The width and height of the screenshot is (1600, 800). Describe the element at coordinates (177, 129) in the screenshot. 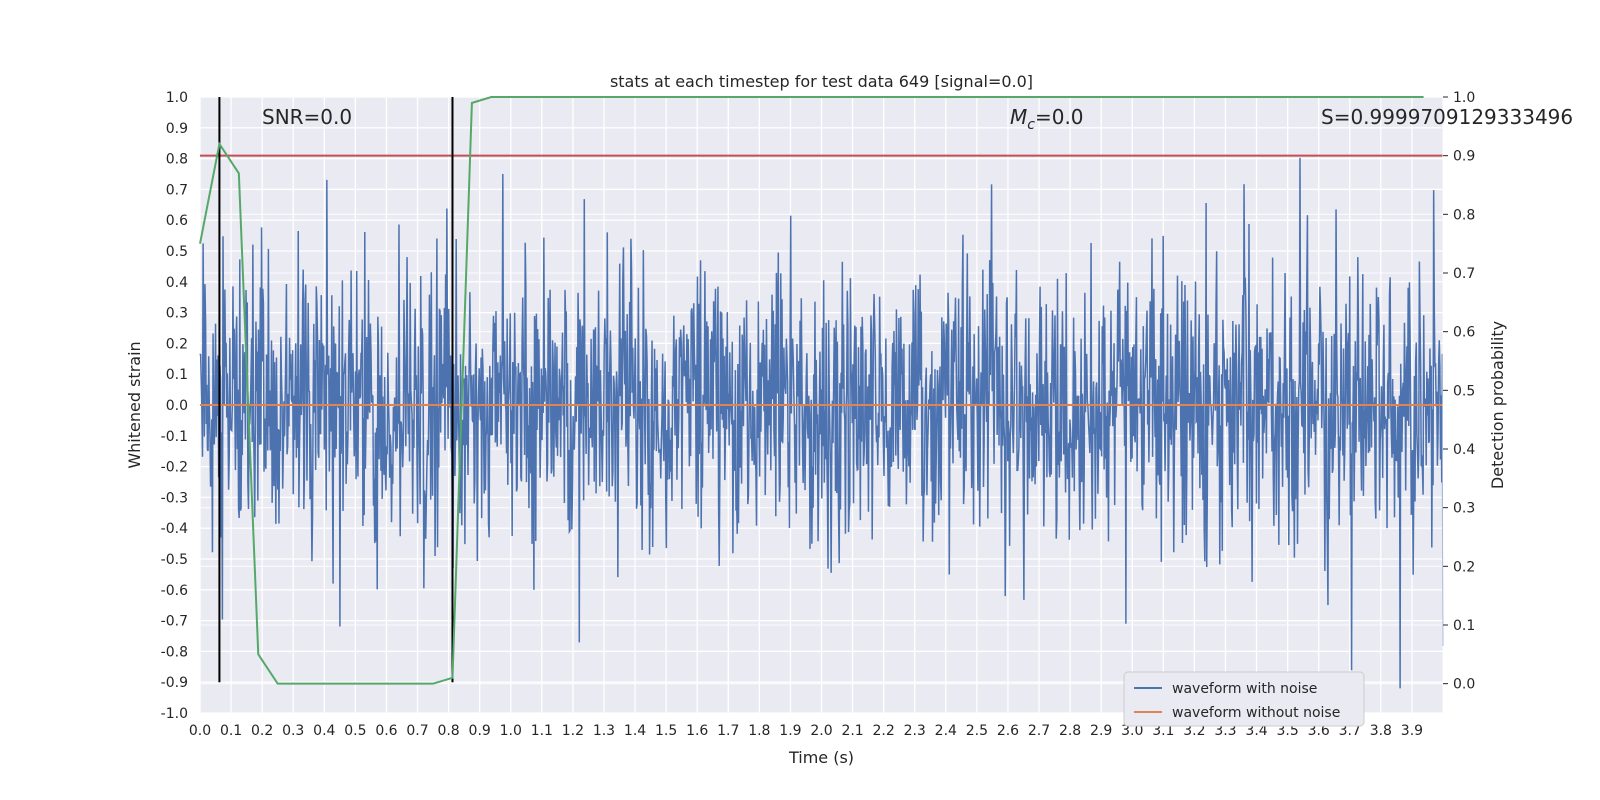

I see `y-tick-label: 0.9` at that location.